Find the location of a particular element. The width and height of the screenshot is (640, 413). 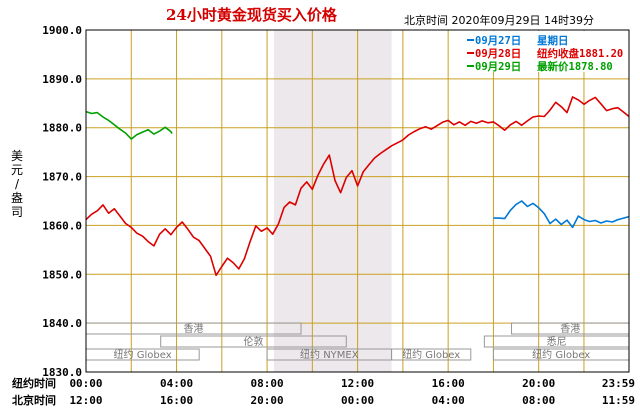

ny-tick-label: 23:59 is located at coordinates (618, 383).